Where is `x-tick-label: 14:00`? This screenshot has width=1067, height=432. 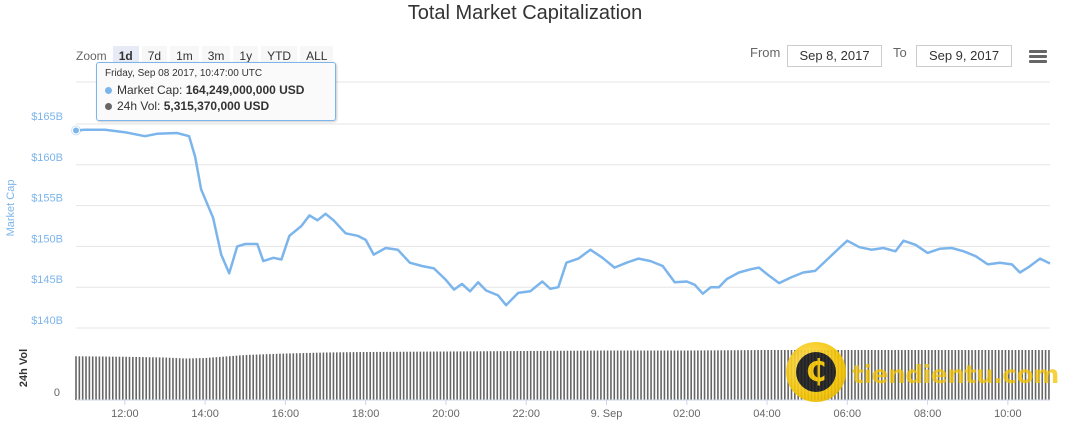
x-tick-label: 14:00 is located at coordinates (205, 414).